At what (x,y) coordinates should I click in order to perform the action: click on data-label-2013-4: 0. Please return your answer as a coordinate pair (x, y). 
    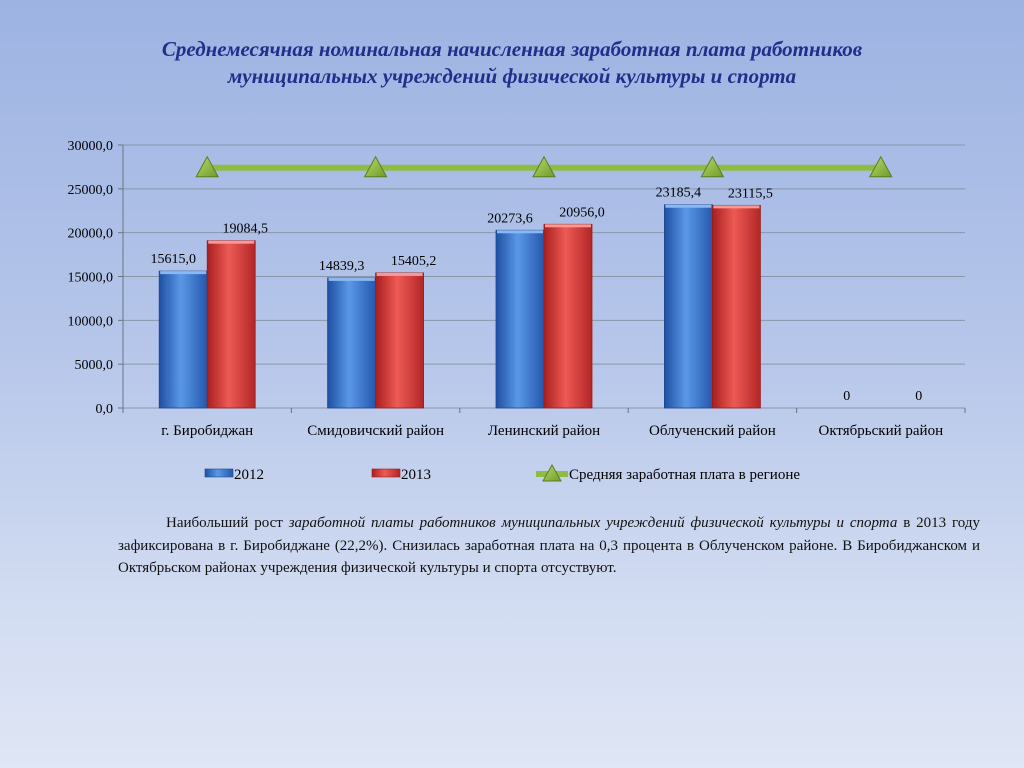
    Looking at the image, I should click on (918, 396).